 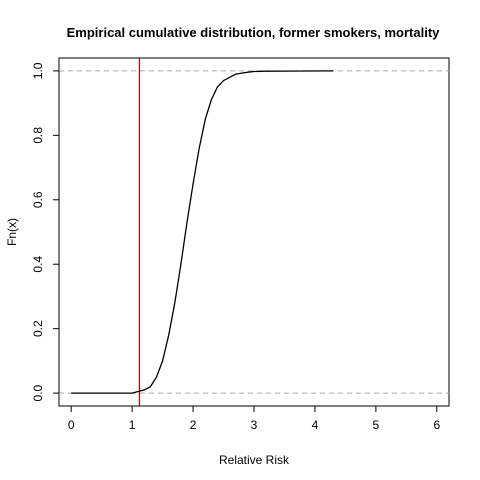 I want to click on x-tick-label-0: 0, so click(x=71, y=425).